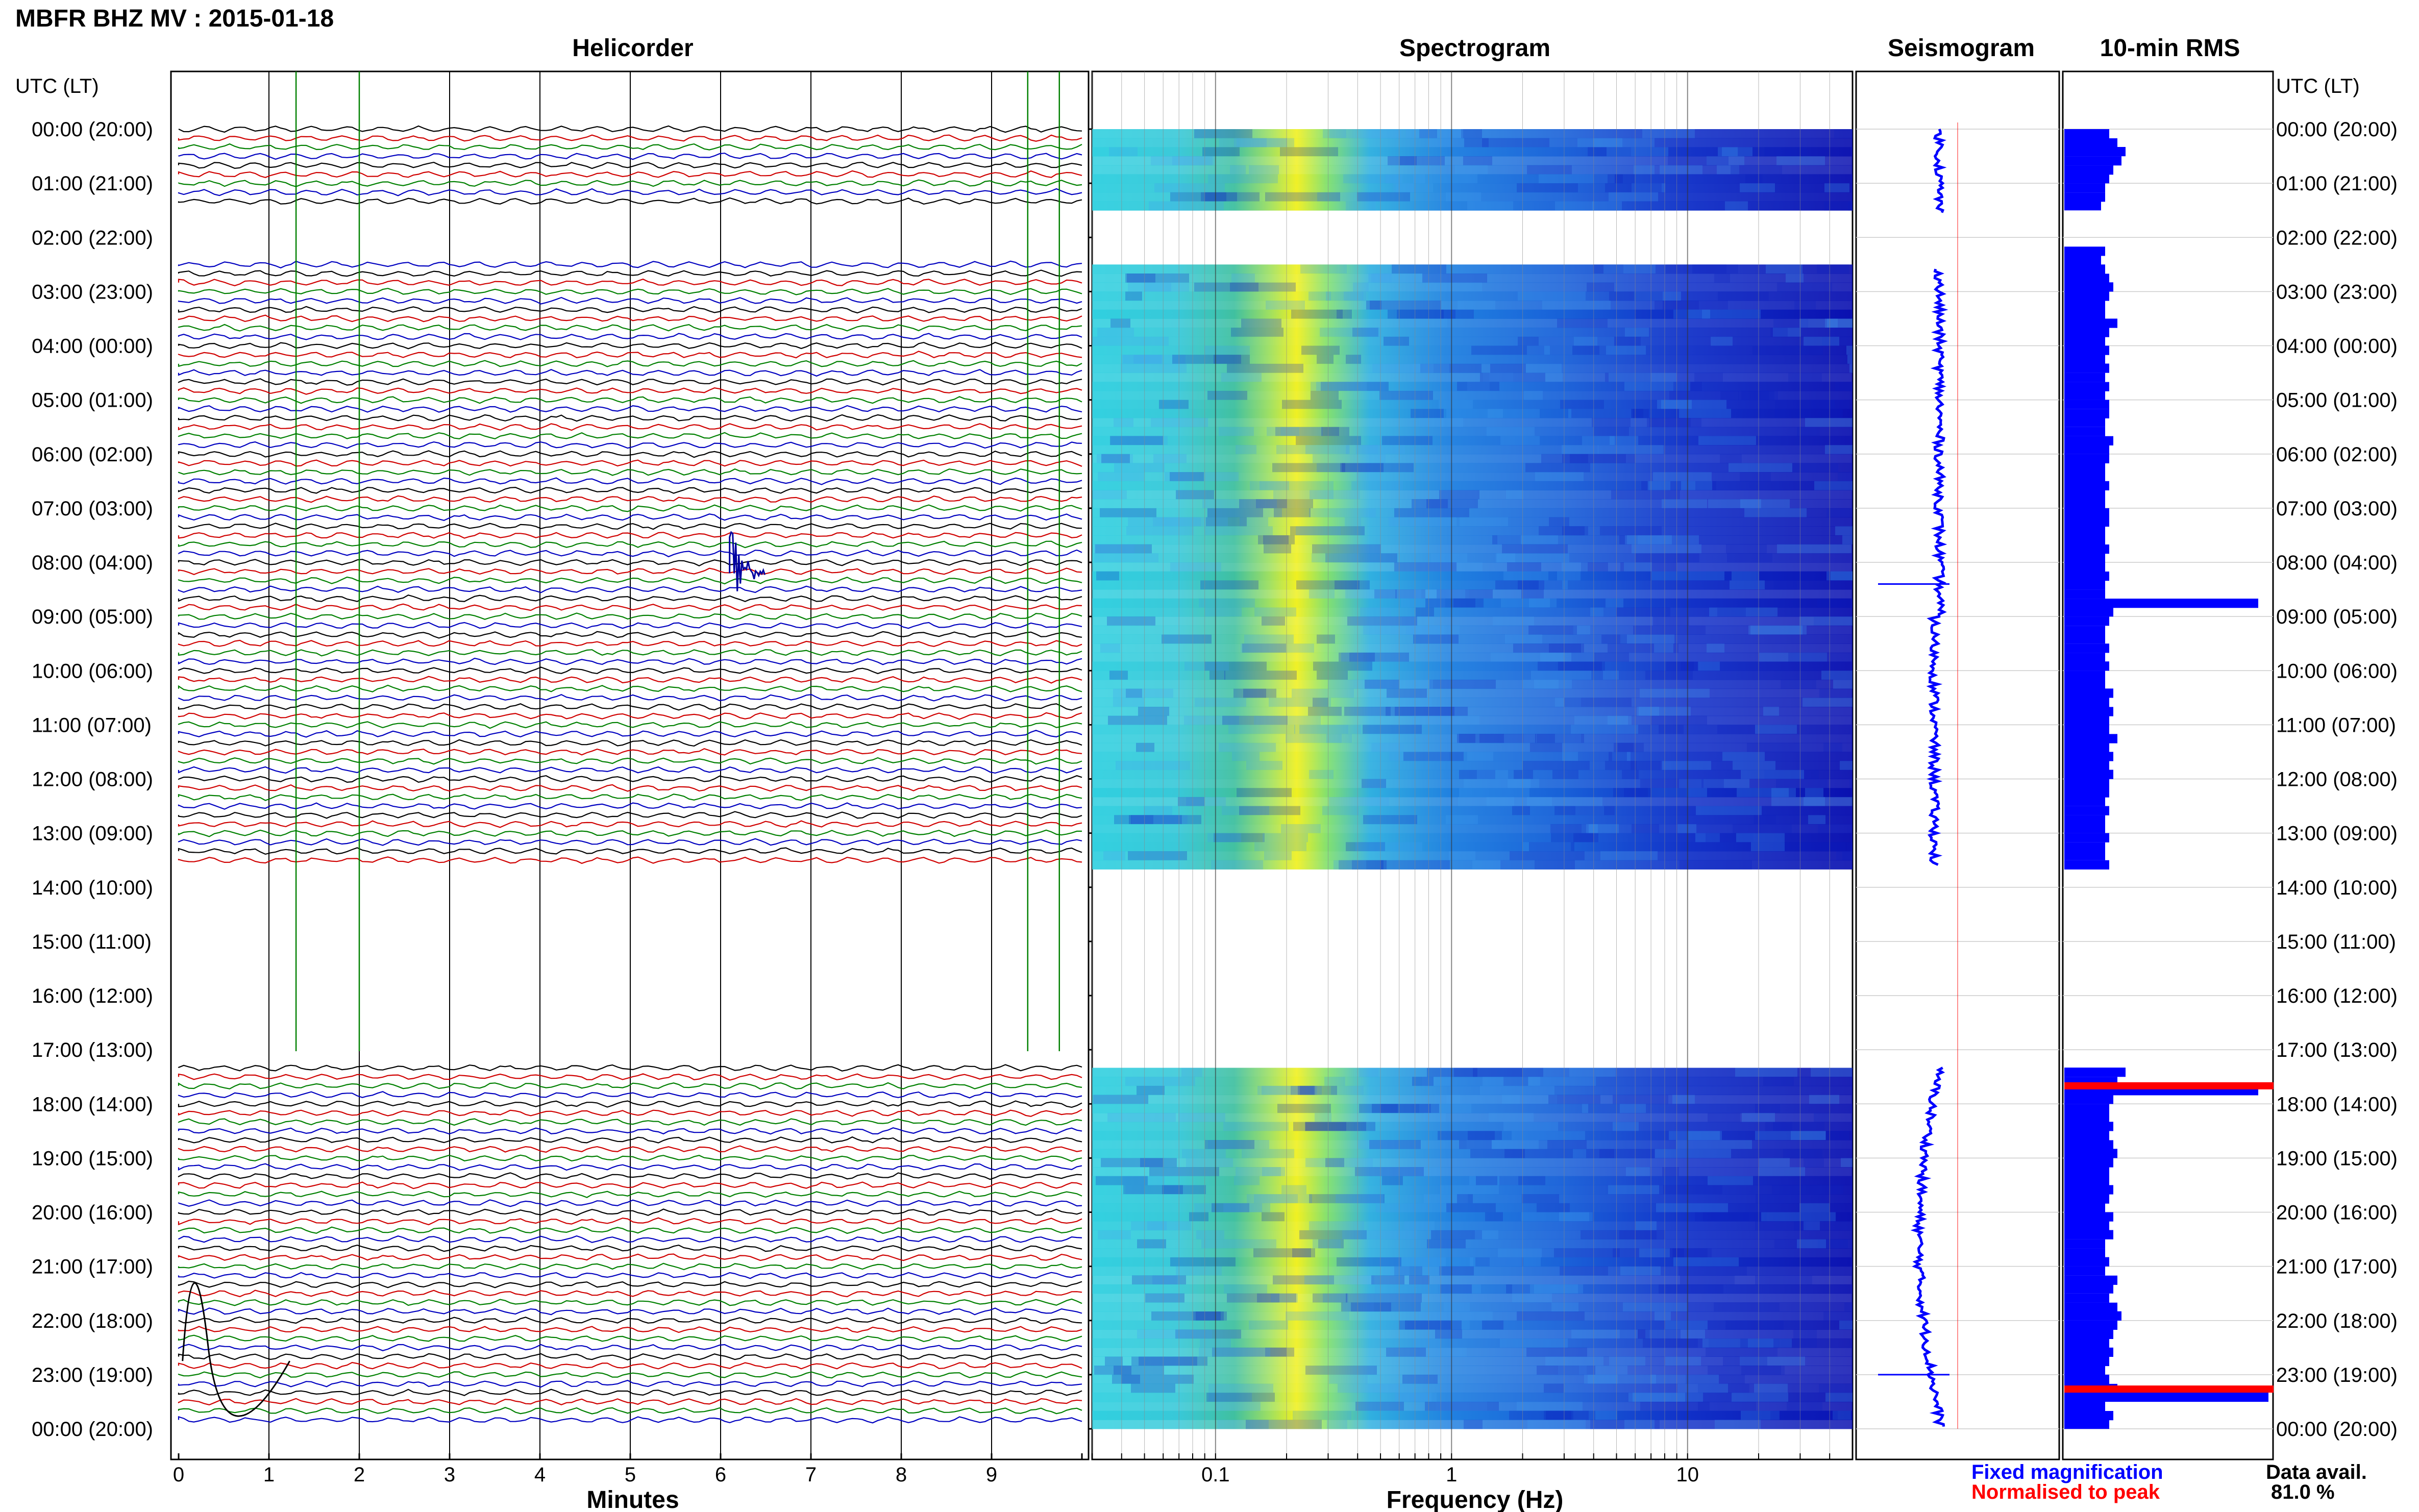  Describe the element at coordinates (174, 18) in the screenshot. I see `page-title: MBFR BHZ MV : 2015-01-18` at that location.